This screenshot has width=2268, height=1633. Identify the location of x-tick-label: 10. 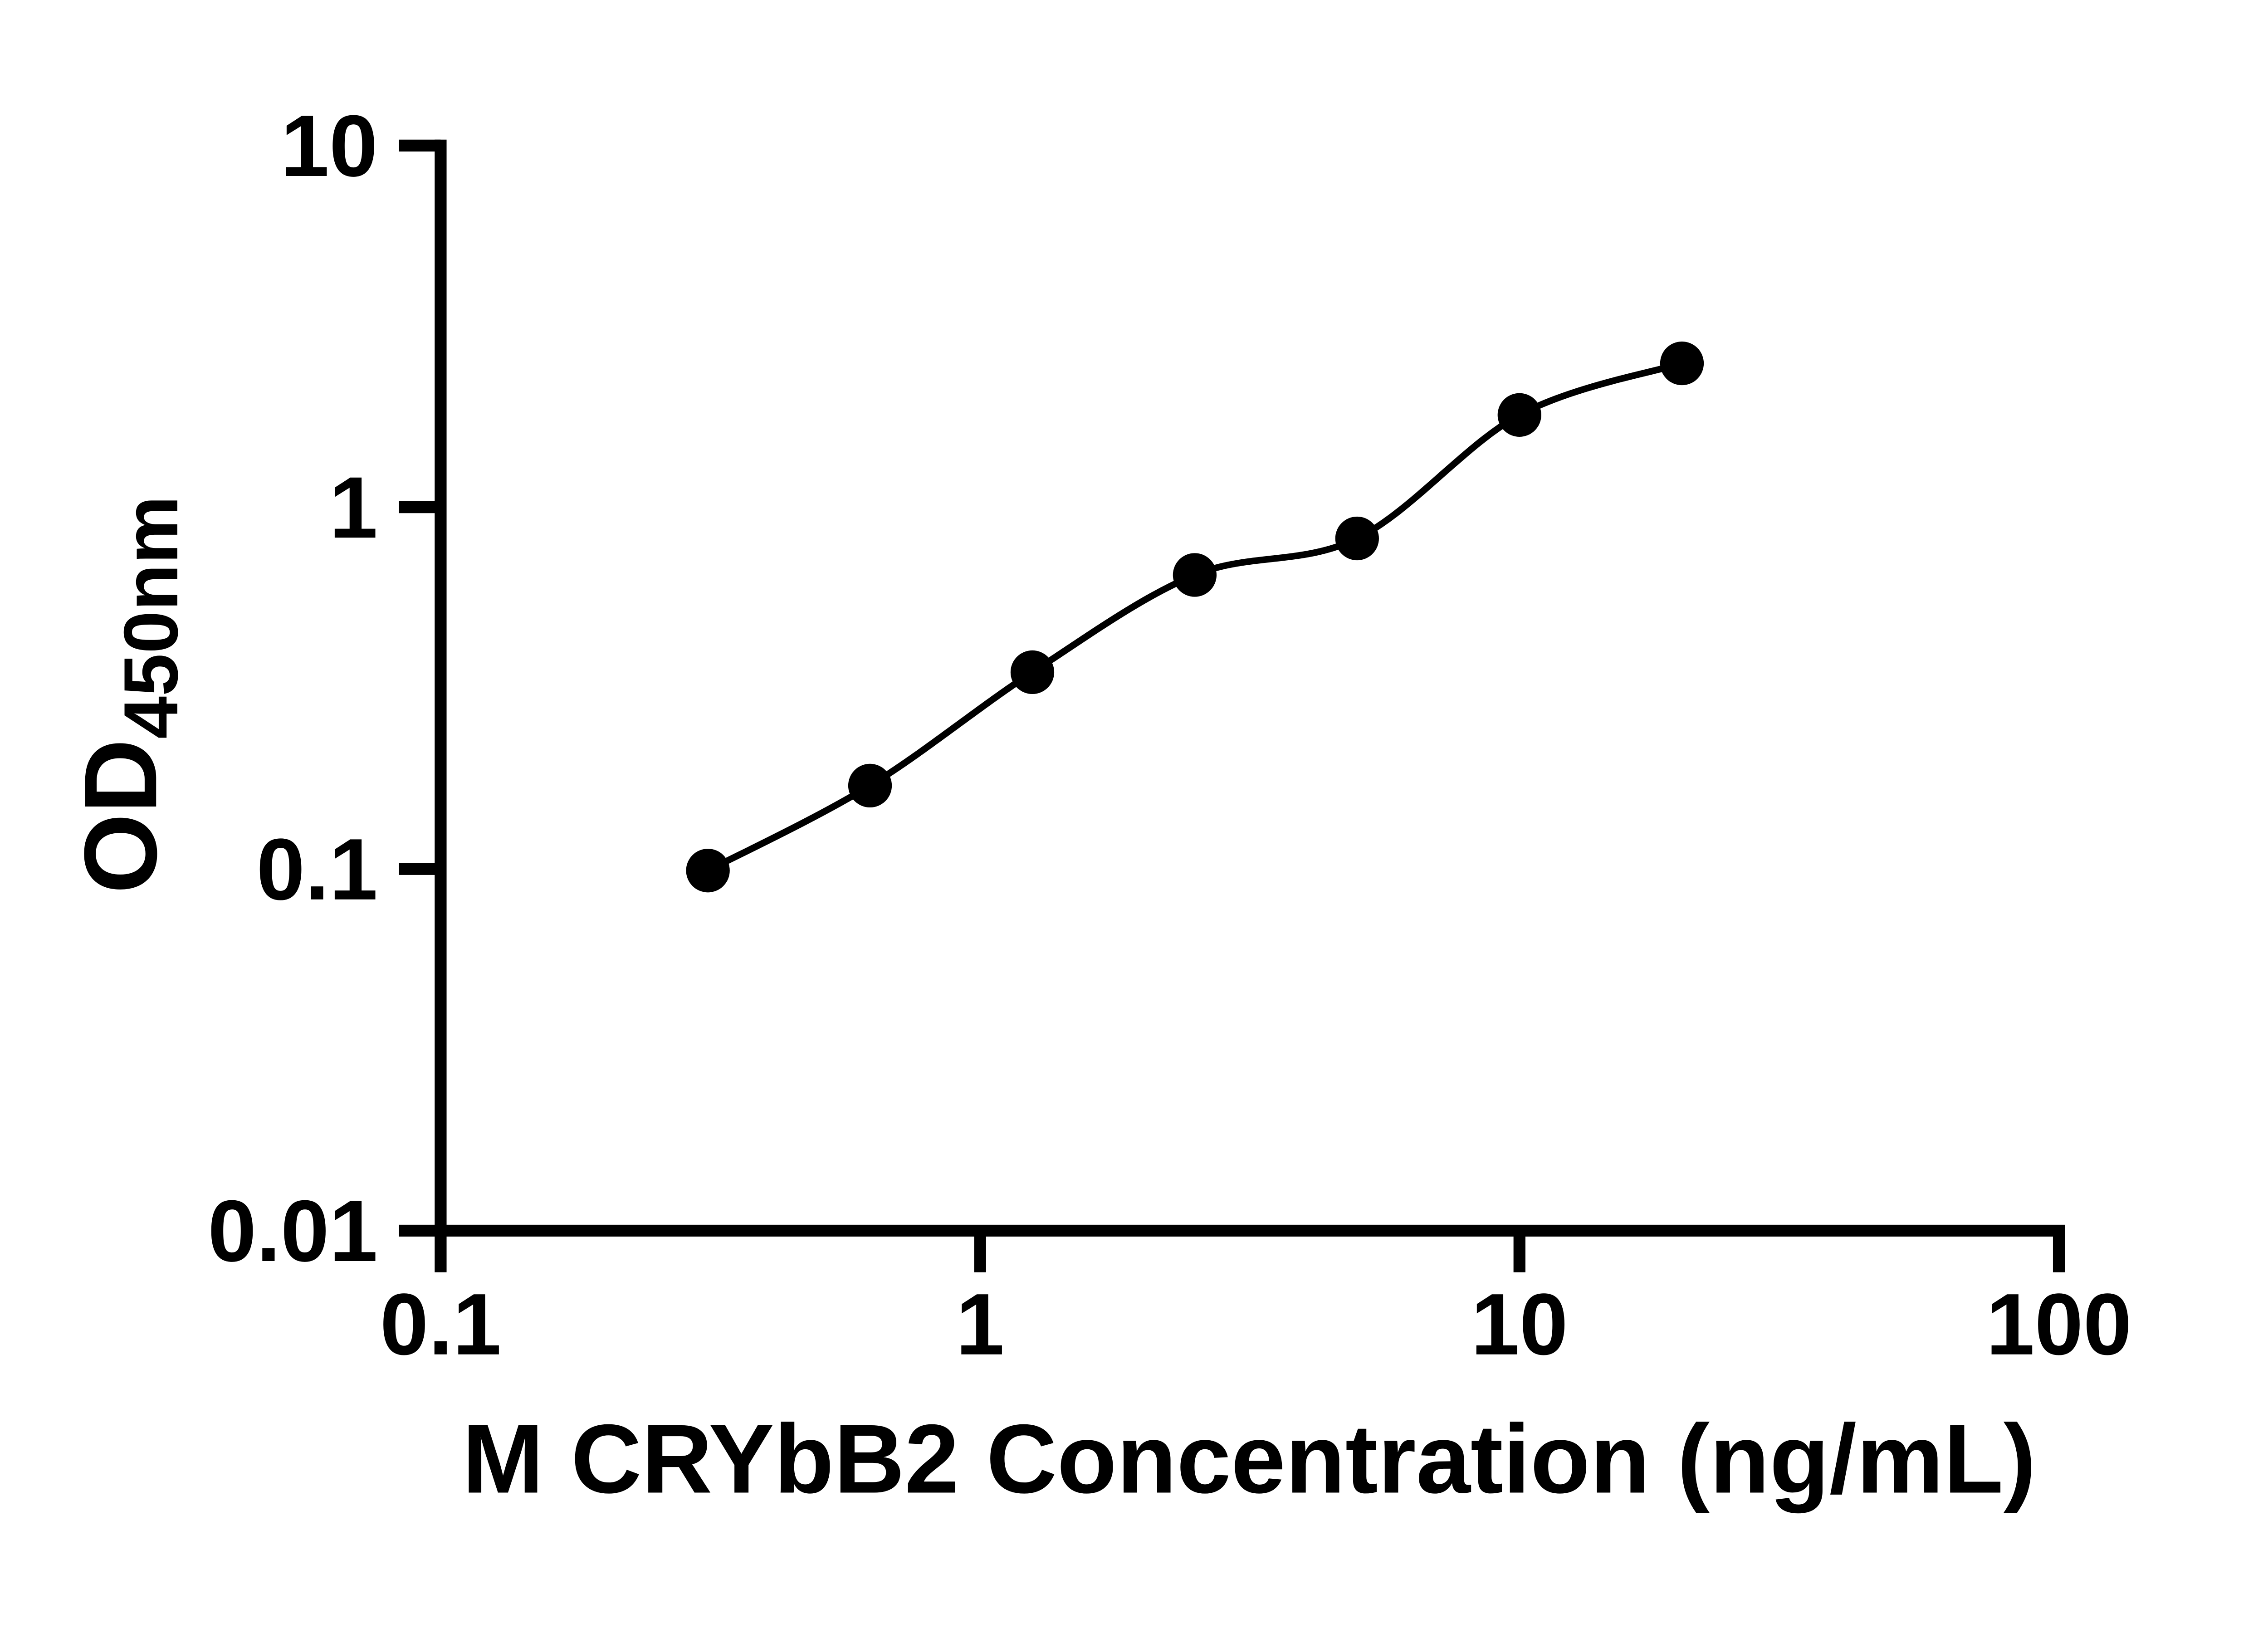
(1519, 1324).